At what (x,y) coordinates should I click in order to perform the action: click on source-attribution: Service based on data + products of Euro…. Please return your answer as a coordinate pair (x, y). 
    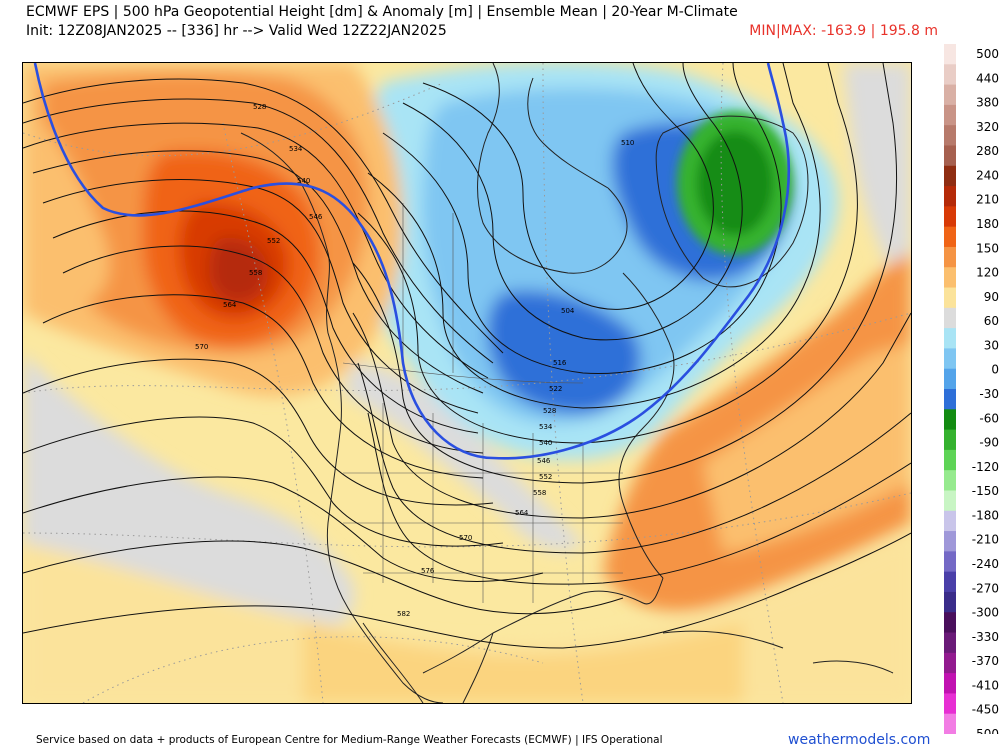
    Looking at the image, I should click on (349, 740).